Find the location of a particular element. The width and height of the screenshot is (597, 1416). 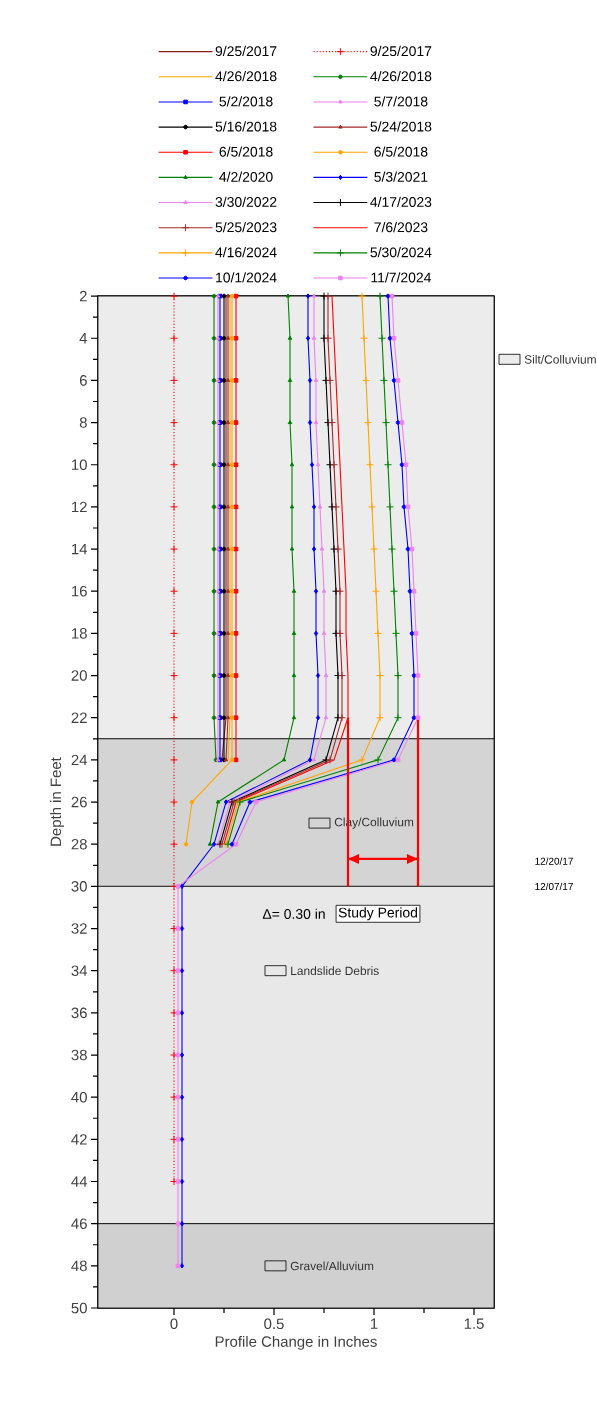

y-tick-label: 42 is located at coordinates (79, 1139).